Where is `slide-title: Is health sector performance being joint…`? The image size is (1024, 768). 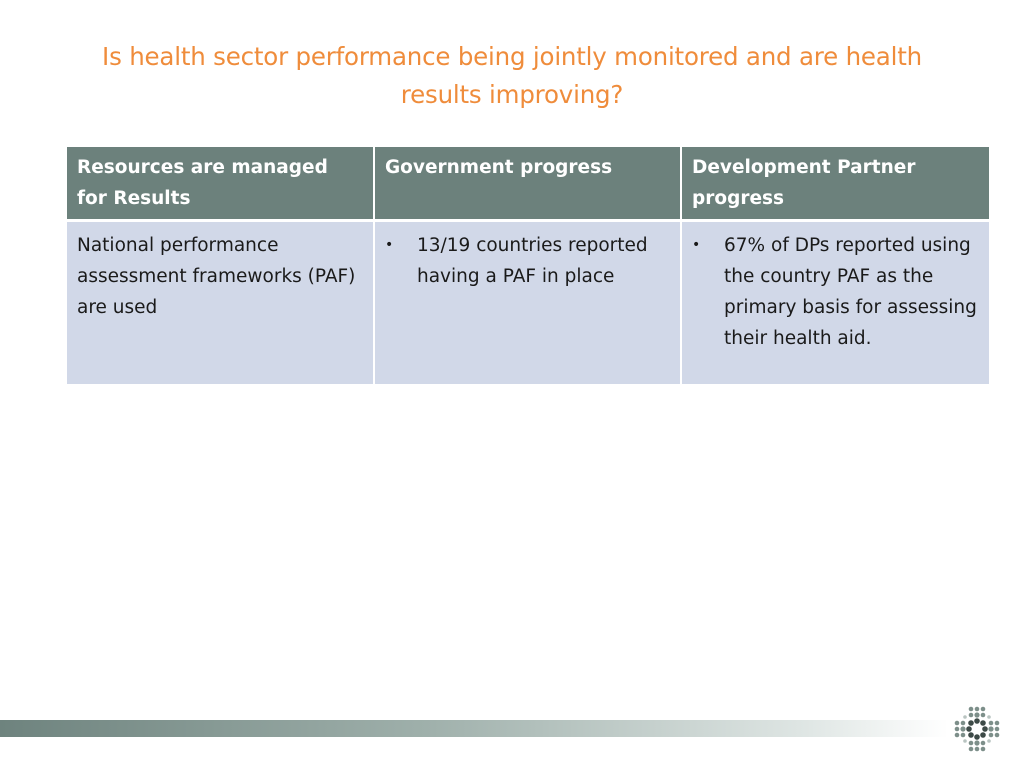
slide-title: Is health sector performance being joint… is located at coordinates (512, 75).